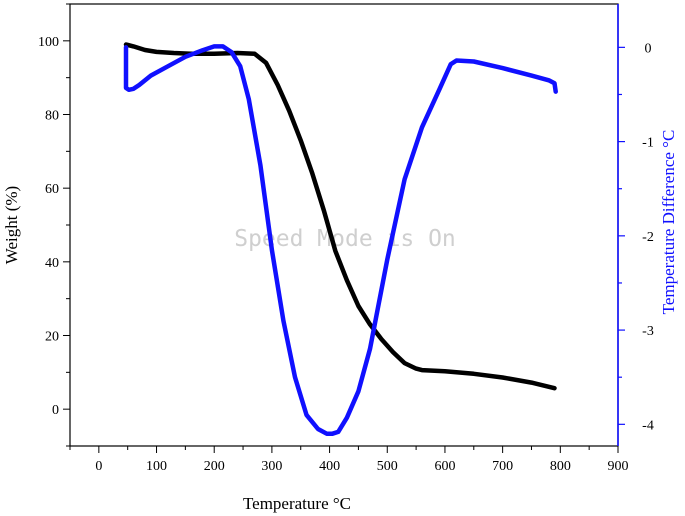  I want to click on y-tick-label: 100, so click(48, 42).